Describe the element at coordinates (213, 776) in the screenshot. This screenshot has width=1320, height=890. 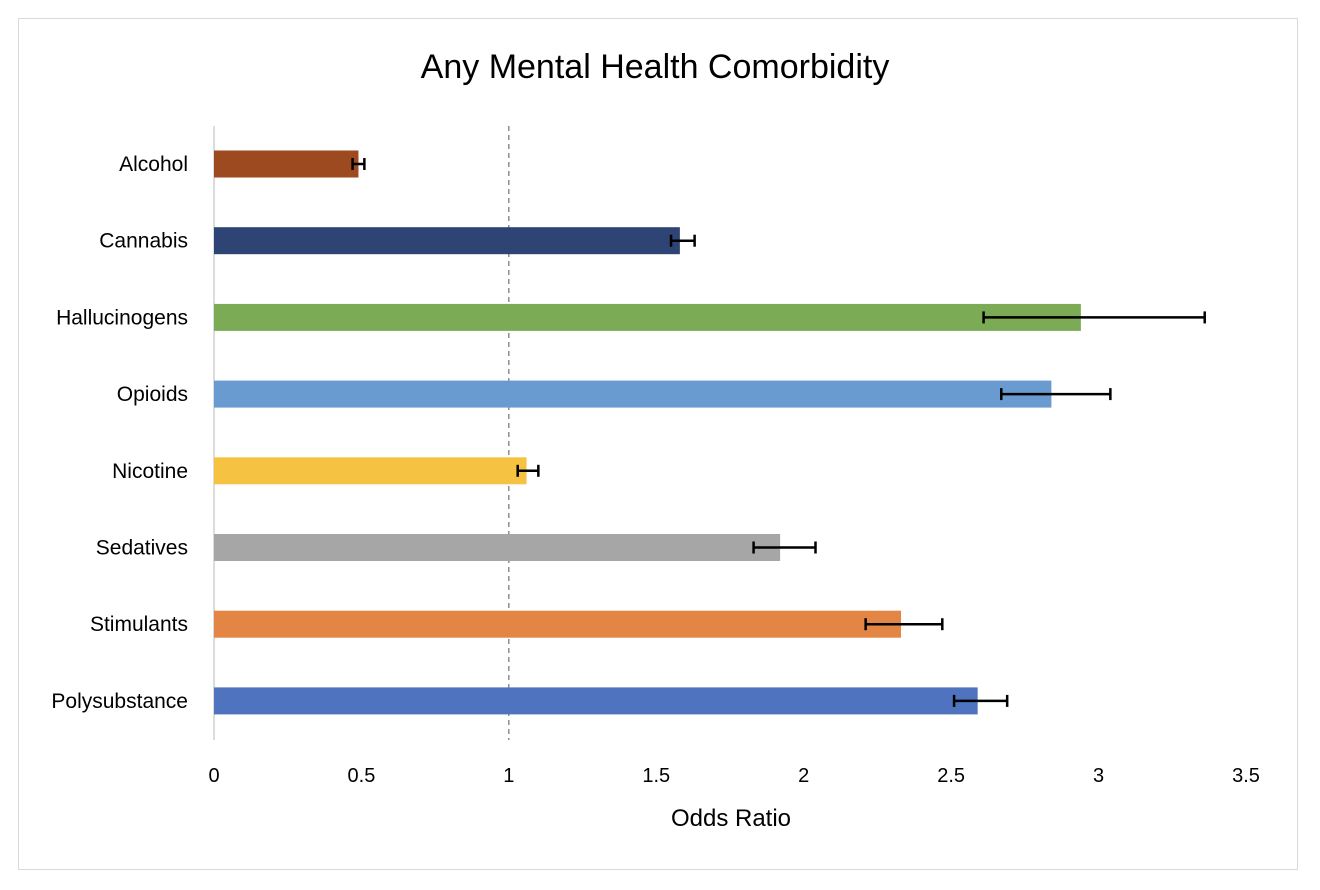
I see `x-tick-label: 0` at that location.